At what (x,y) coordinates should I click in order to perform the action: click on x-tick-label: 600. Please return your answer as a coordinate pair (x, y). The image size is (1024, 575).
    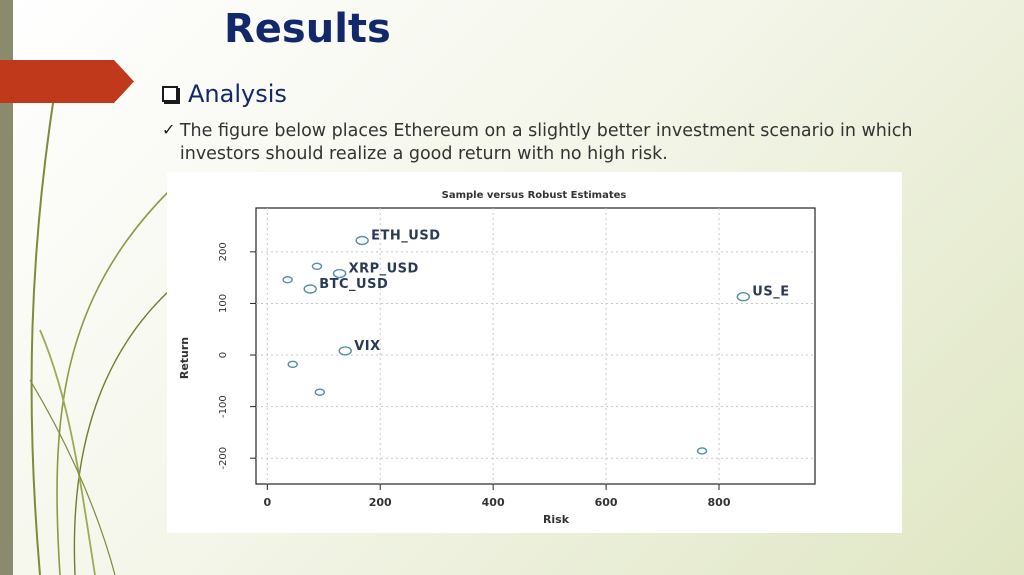
    Looking at the image, I should click on (606, 502).